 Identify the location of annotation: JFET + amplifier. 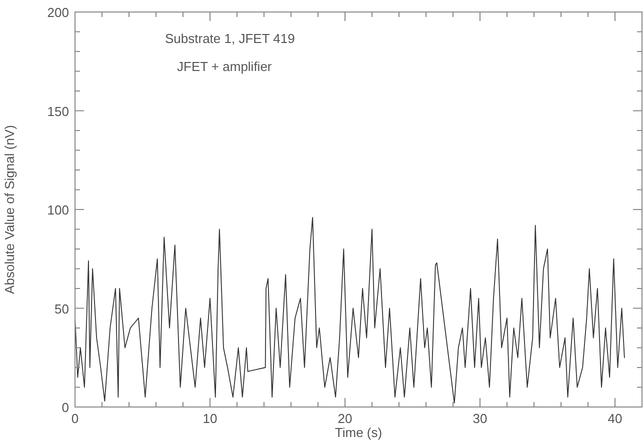
(224, 66).